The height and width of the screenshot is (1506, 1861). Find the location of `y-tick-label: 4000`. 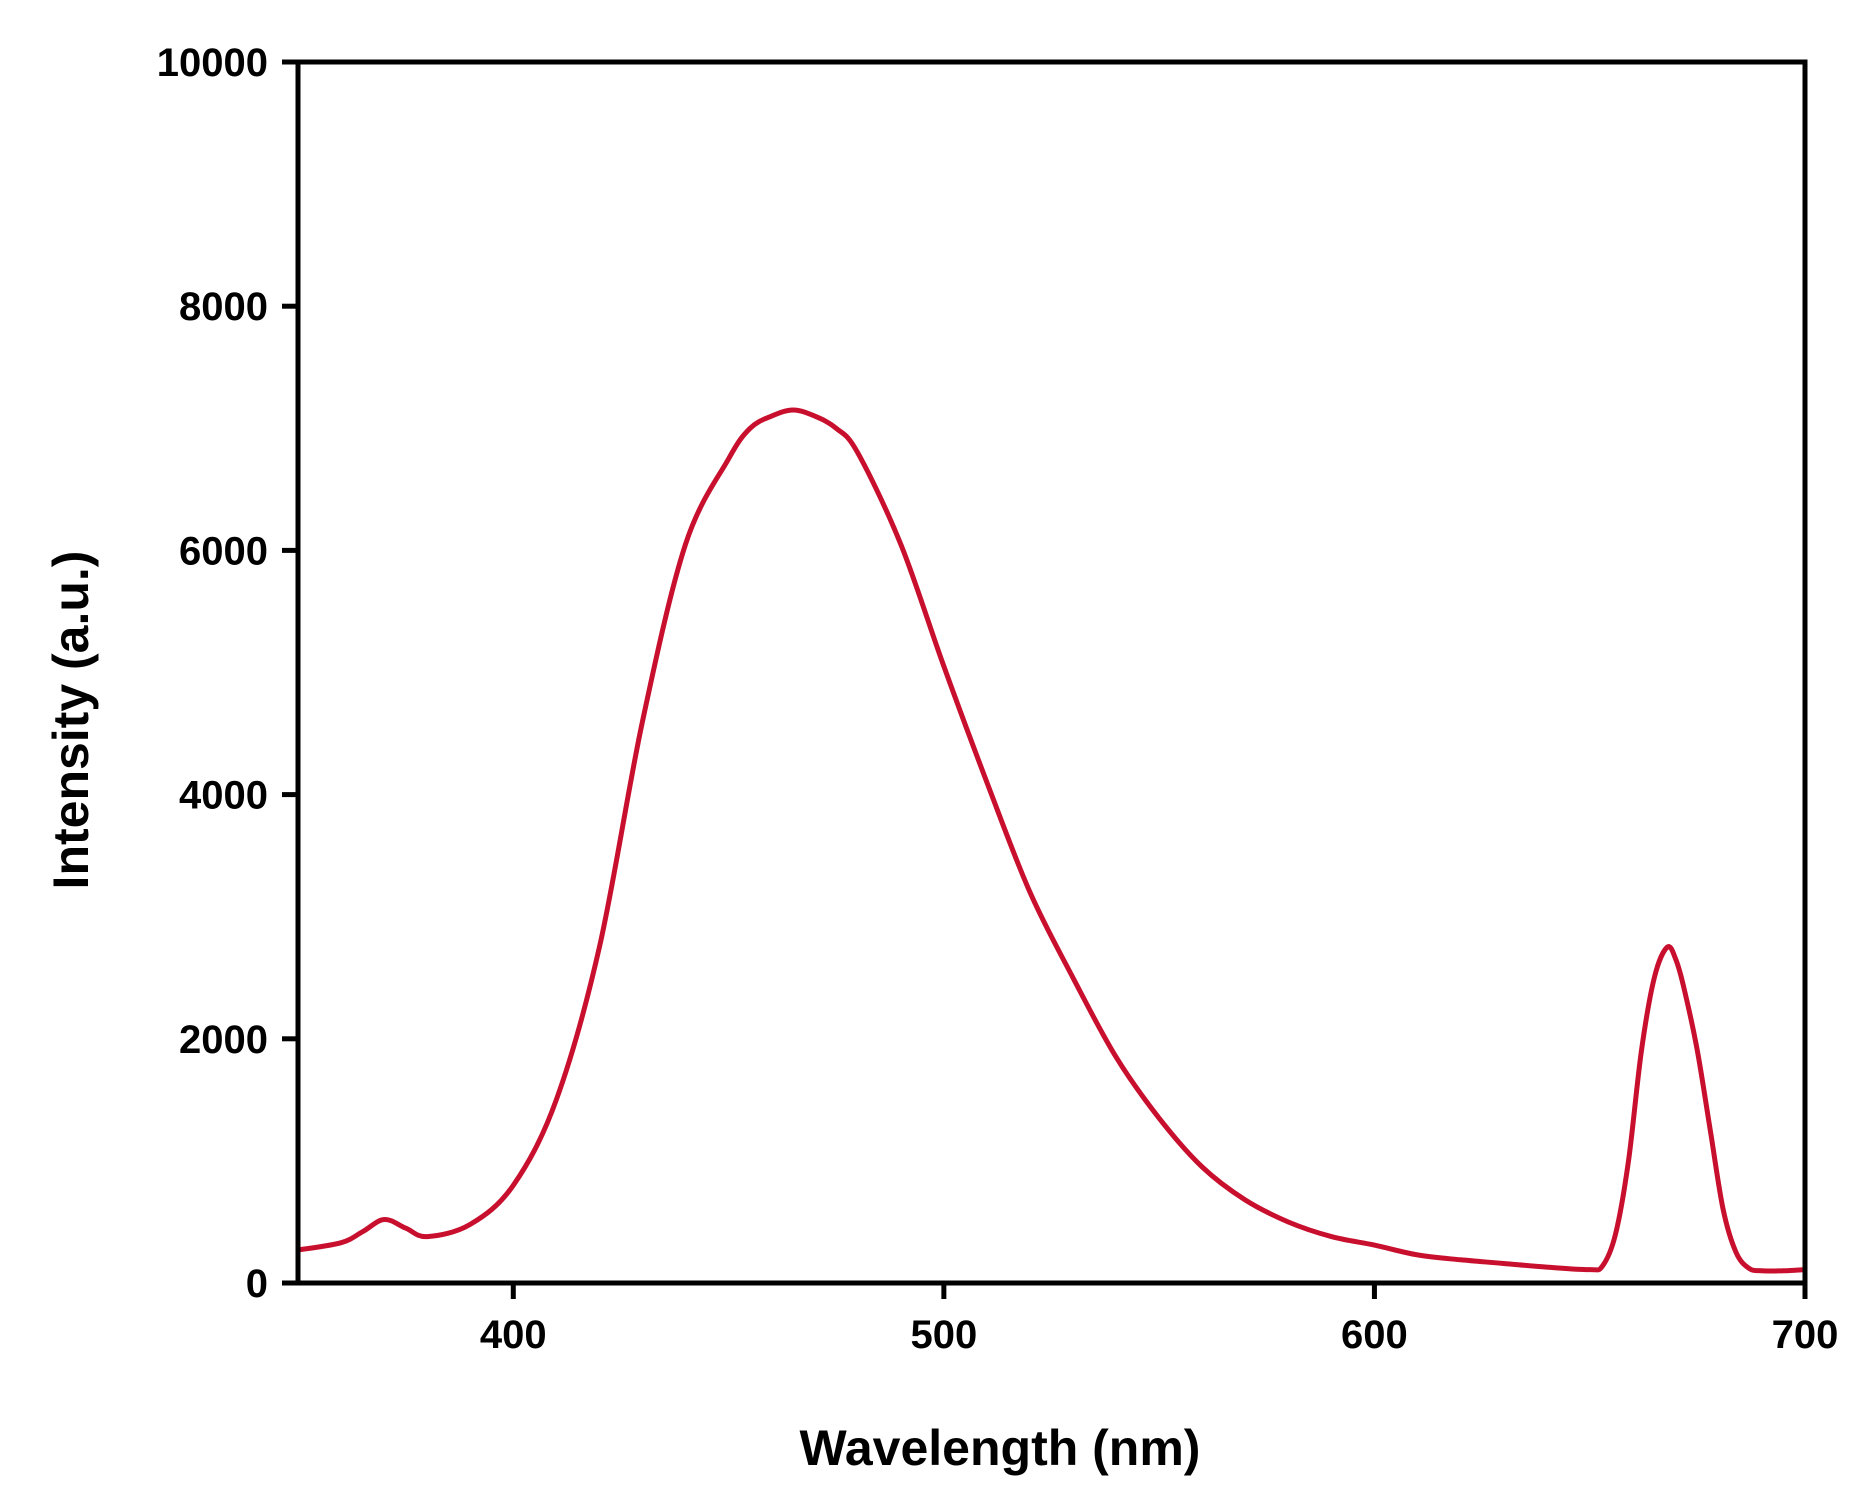

y-tick-label: 4000 is located at coordinates (223, 796).